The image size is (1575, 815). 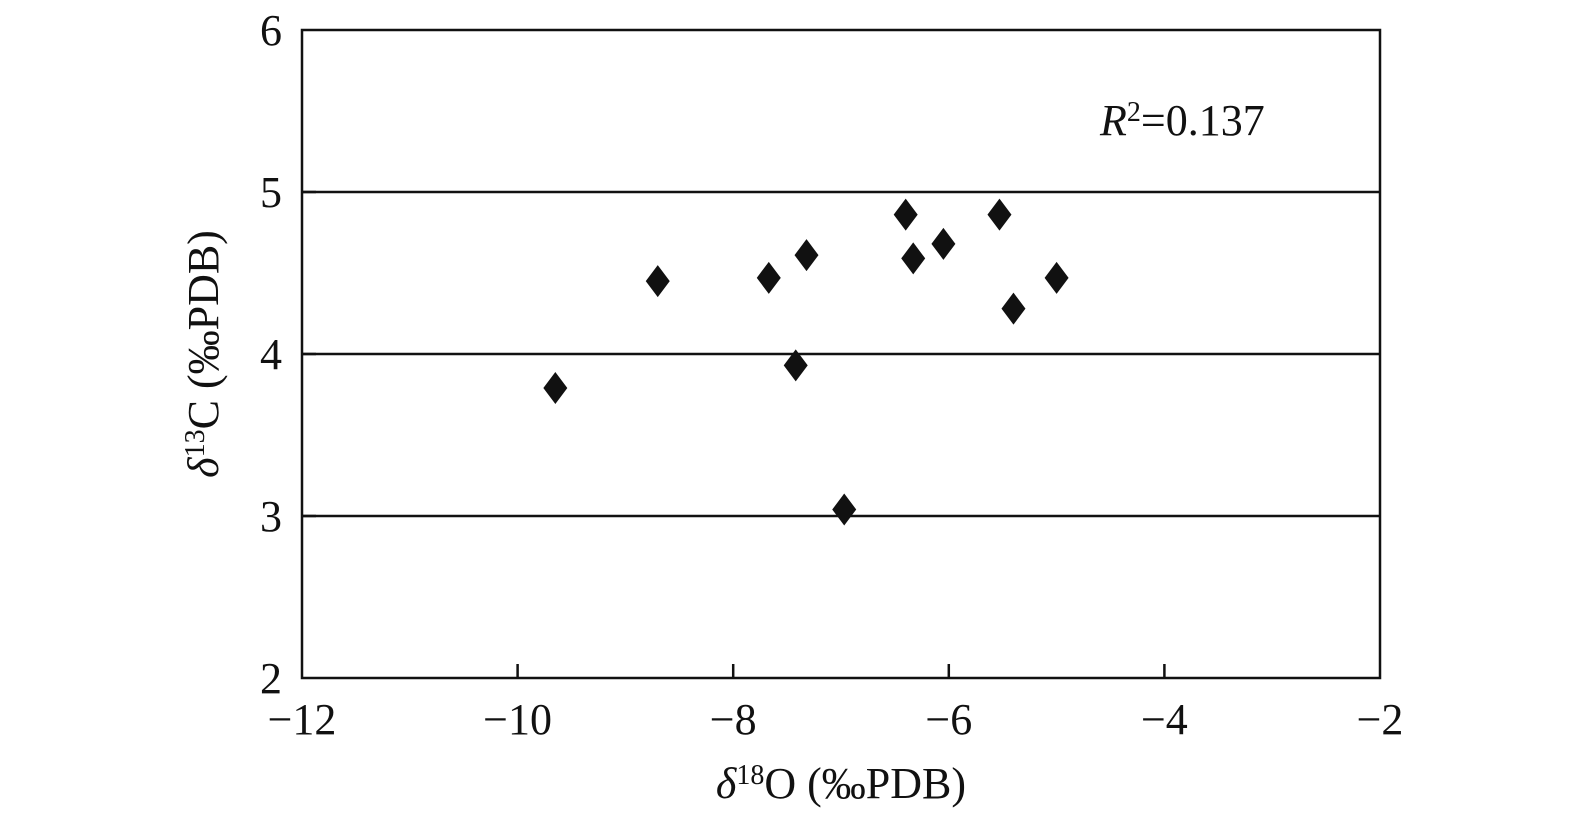 I want to click on x-axis-label: δ18O (‰PDB), so click(x=841, y=783).